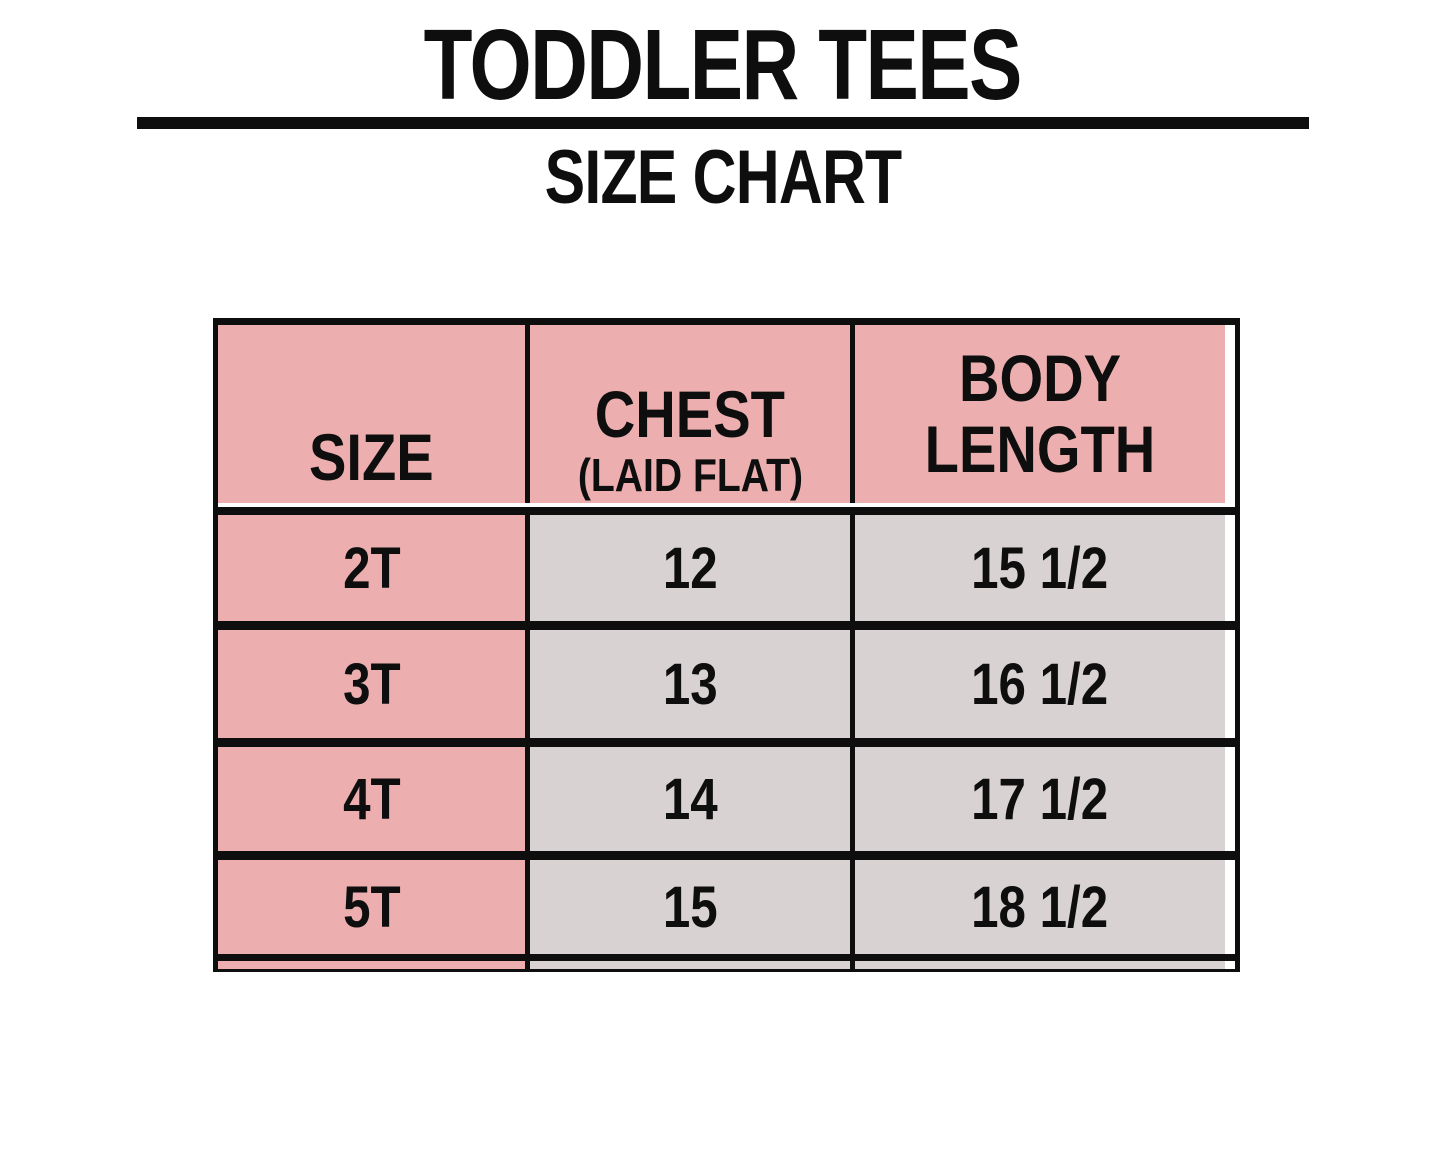  Describe the element at coordinates (1040, 965) in the screenshot. I see `body-length-cell` at that location.